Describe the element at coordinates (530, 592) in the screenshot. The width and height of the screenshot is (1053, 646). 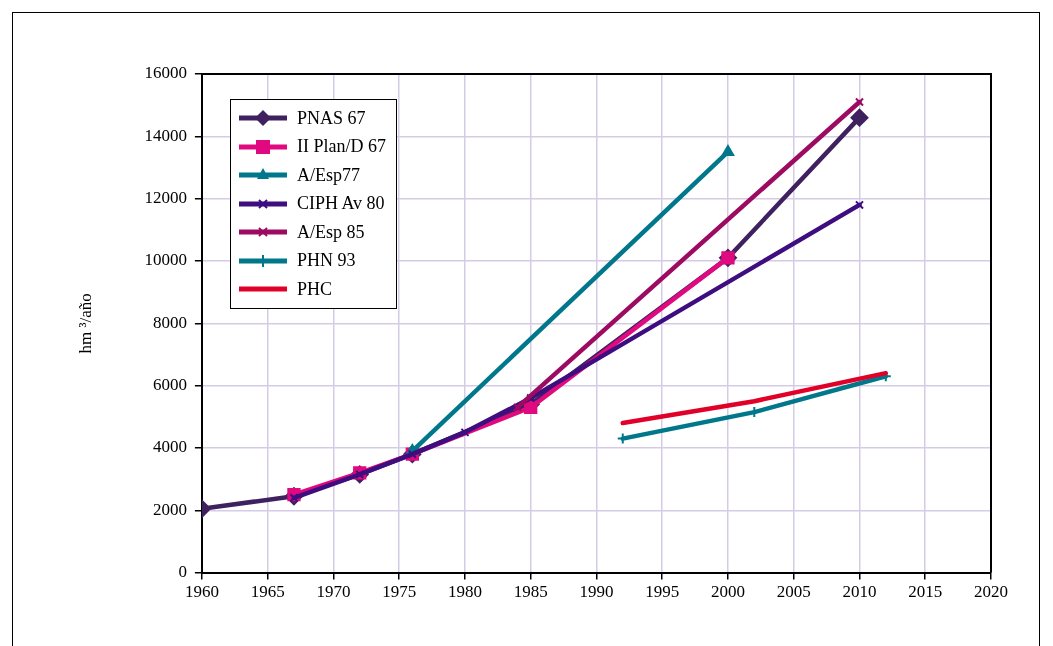
I see `x-tick-label: 1985` at that location.